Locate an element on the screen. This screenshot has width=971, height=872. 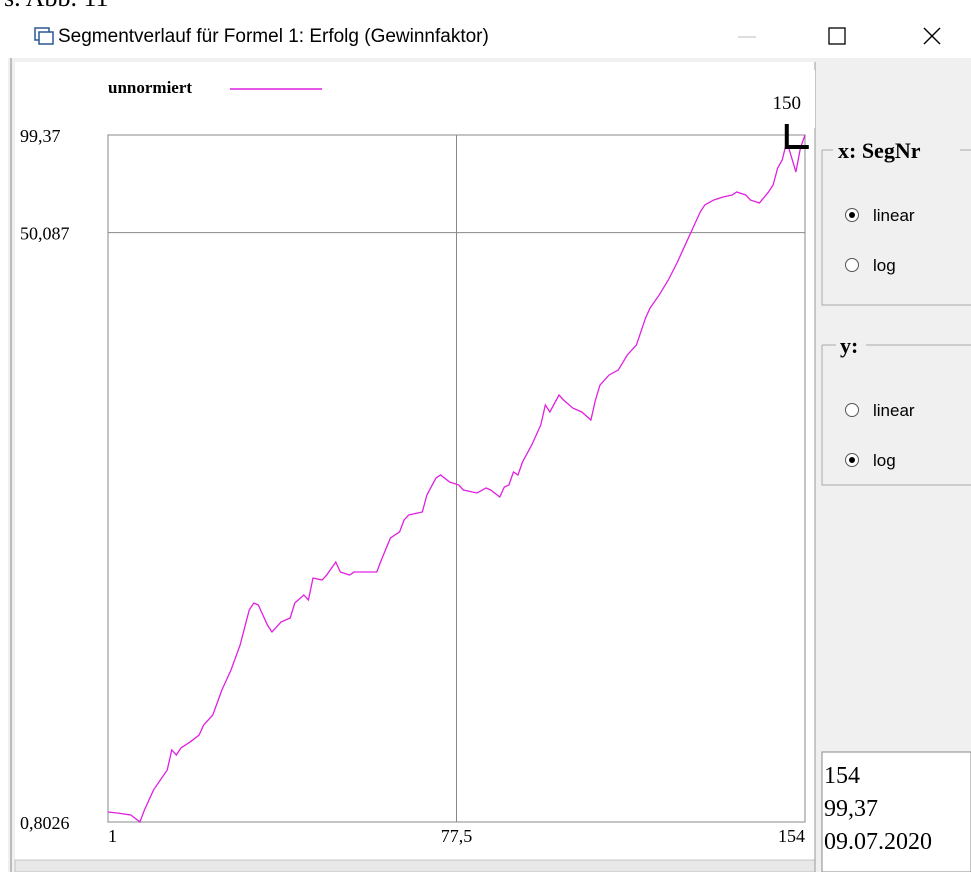
x-tick-label: 154 is located at coordinates (791, 836).